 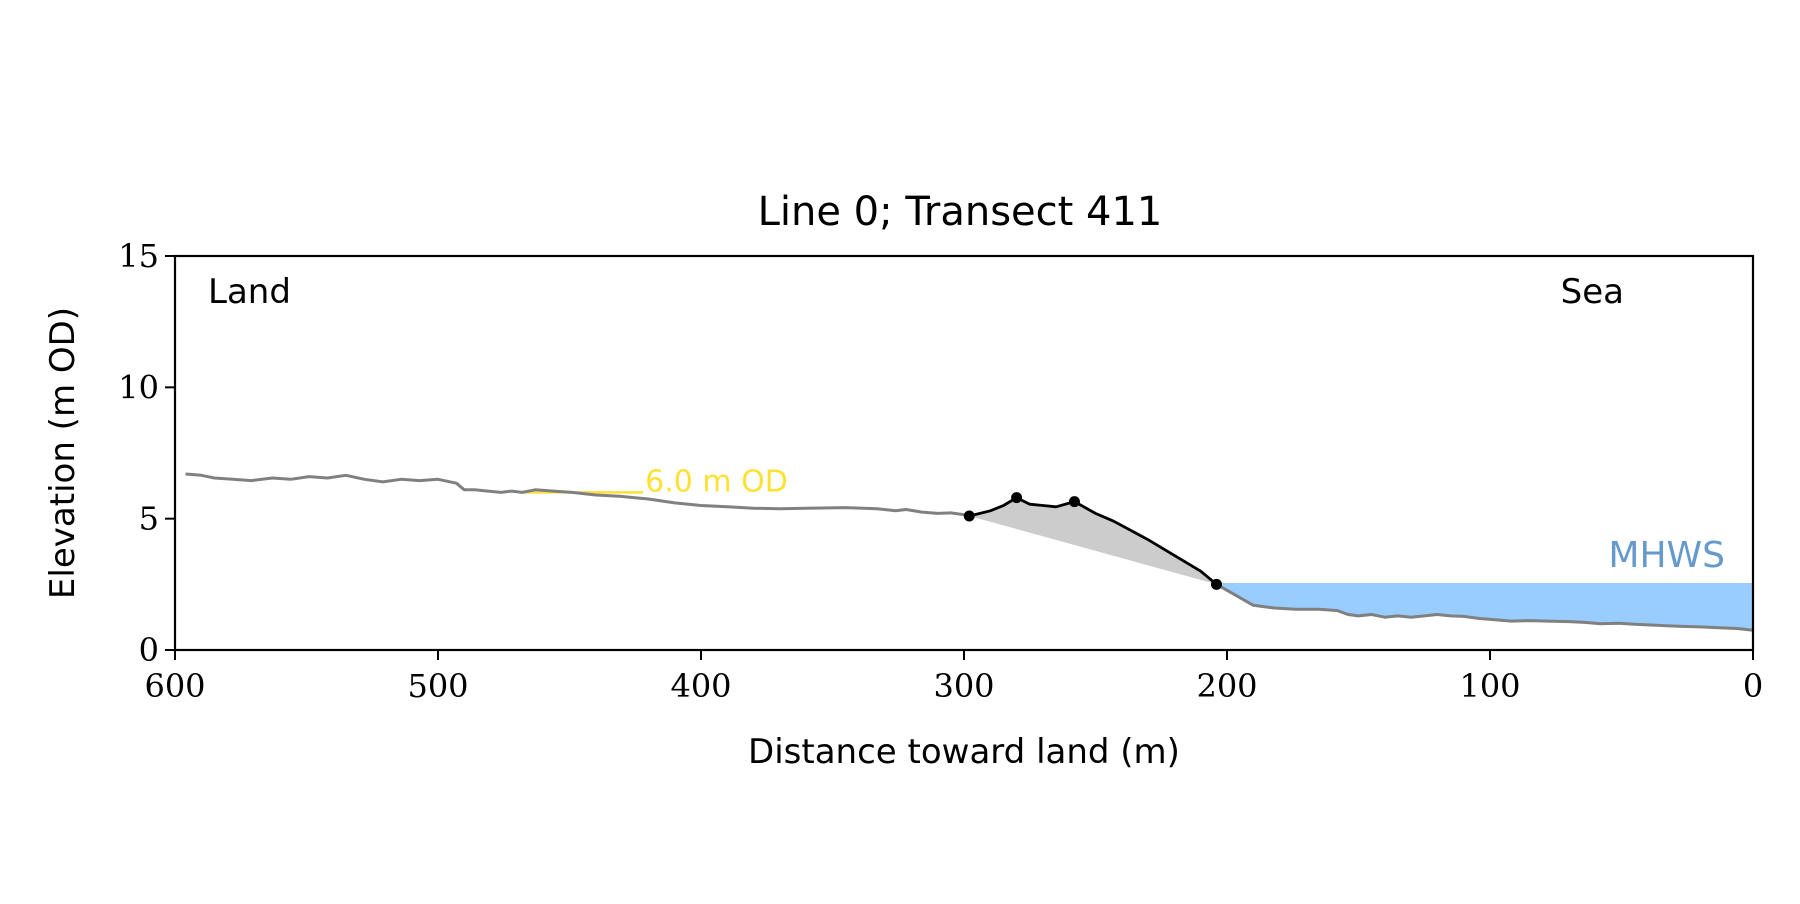 I want to click on y-axis-label: Elevation (m OD), so click(x=63, y=453).